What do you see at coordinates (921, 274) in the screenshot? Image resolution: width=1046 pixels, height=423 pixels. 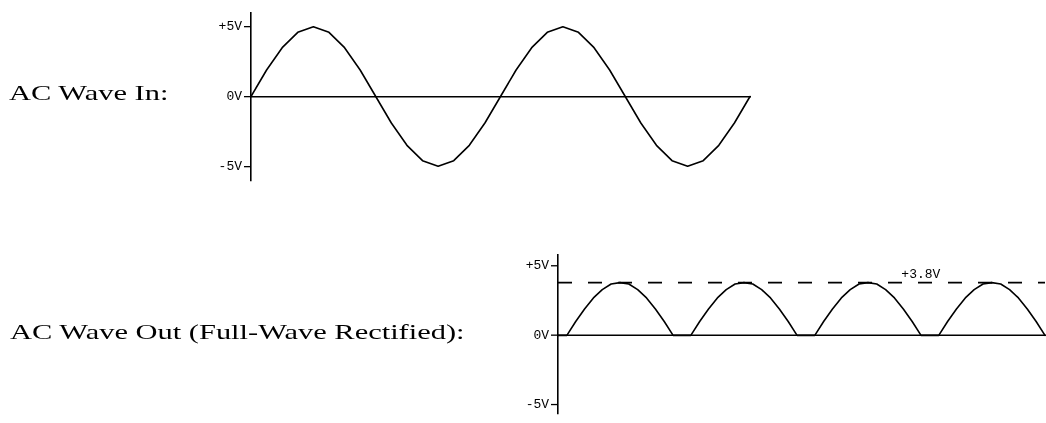 I see `ref-line-label: +3.8V` at bounding box center [921, 274].